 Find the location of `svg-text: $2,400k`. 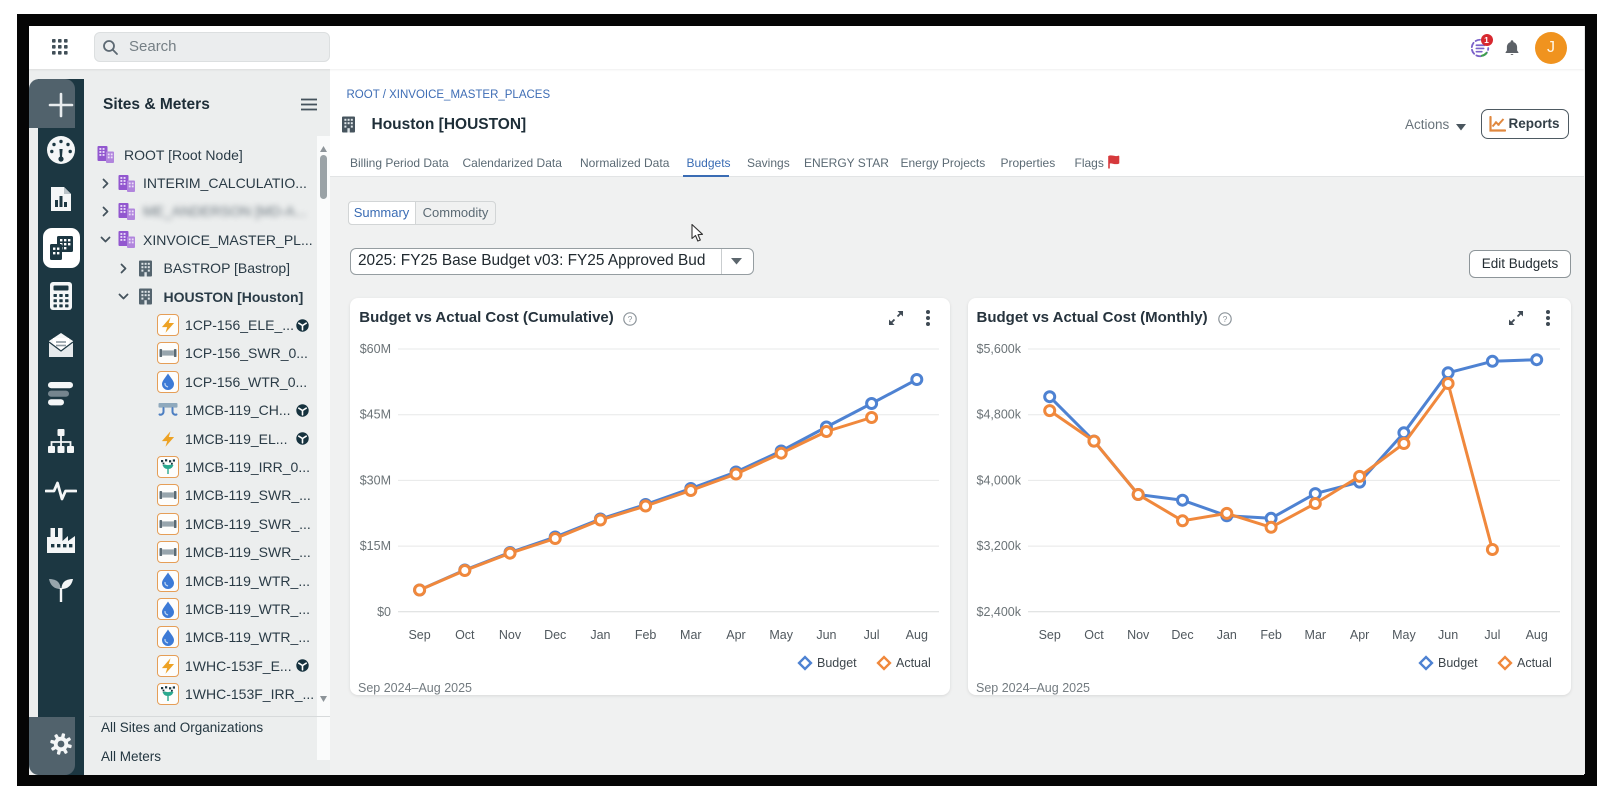

svg-text: $2,400k is located at coordinates (998, 612).